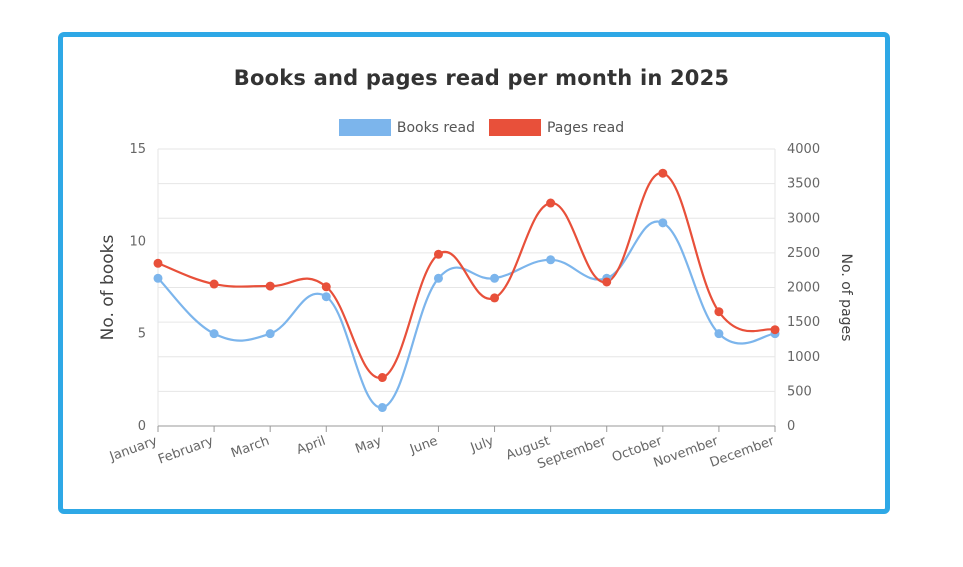  Describe the element at coordinates (364, 127) in the screenshot. I see `legend-swatch-books` at that location.